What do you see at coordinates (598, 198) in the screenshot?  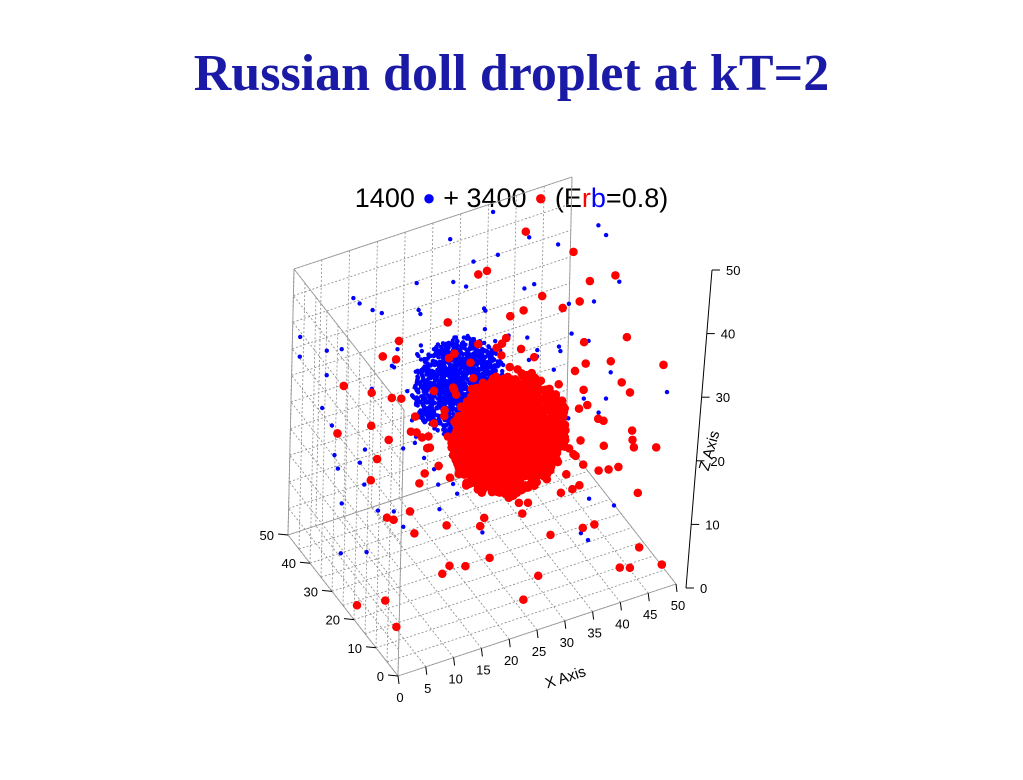 I see `param-b: b` at bounding box center [598, 198].